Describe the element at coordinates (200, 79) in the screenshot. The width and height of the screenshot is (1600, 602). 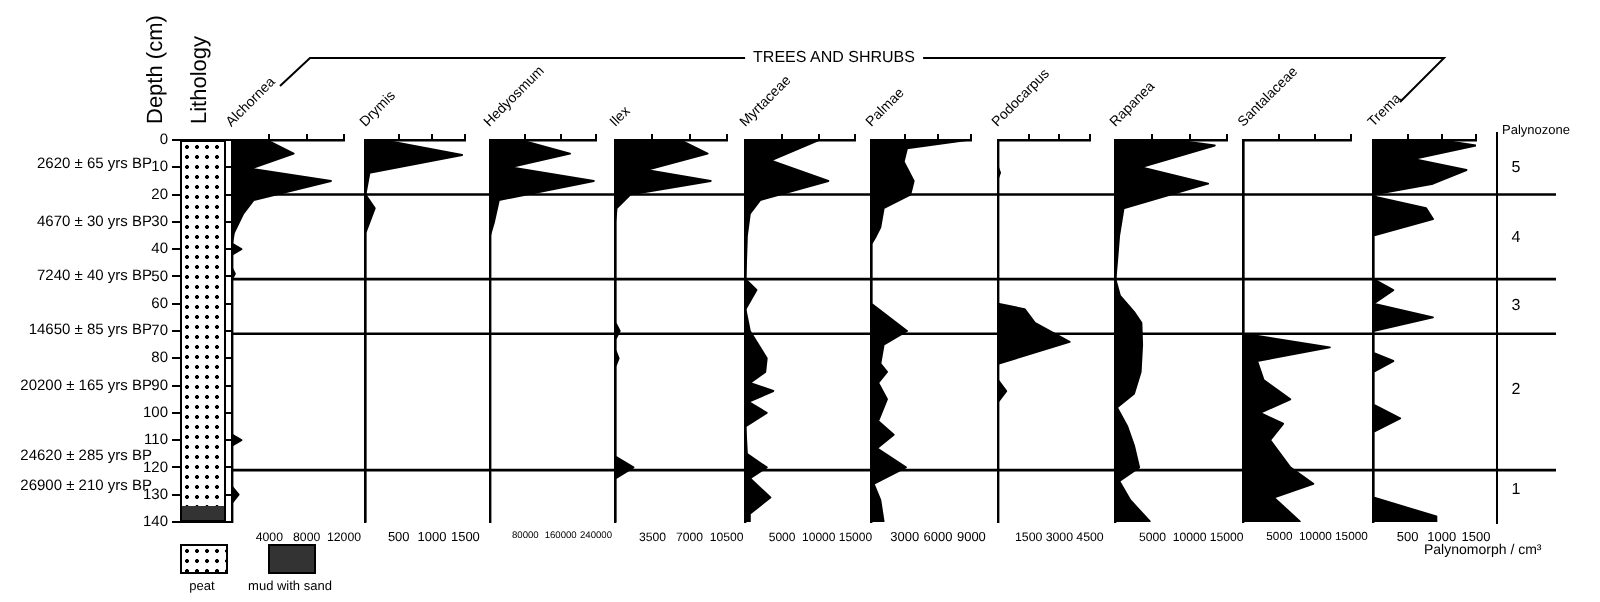
I see `text: Lithology` at that location.